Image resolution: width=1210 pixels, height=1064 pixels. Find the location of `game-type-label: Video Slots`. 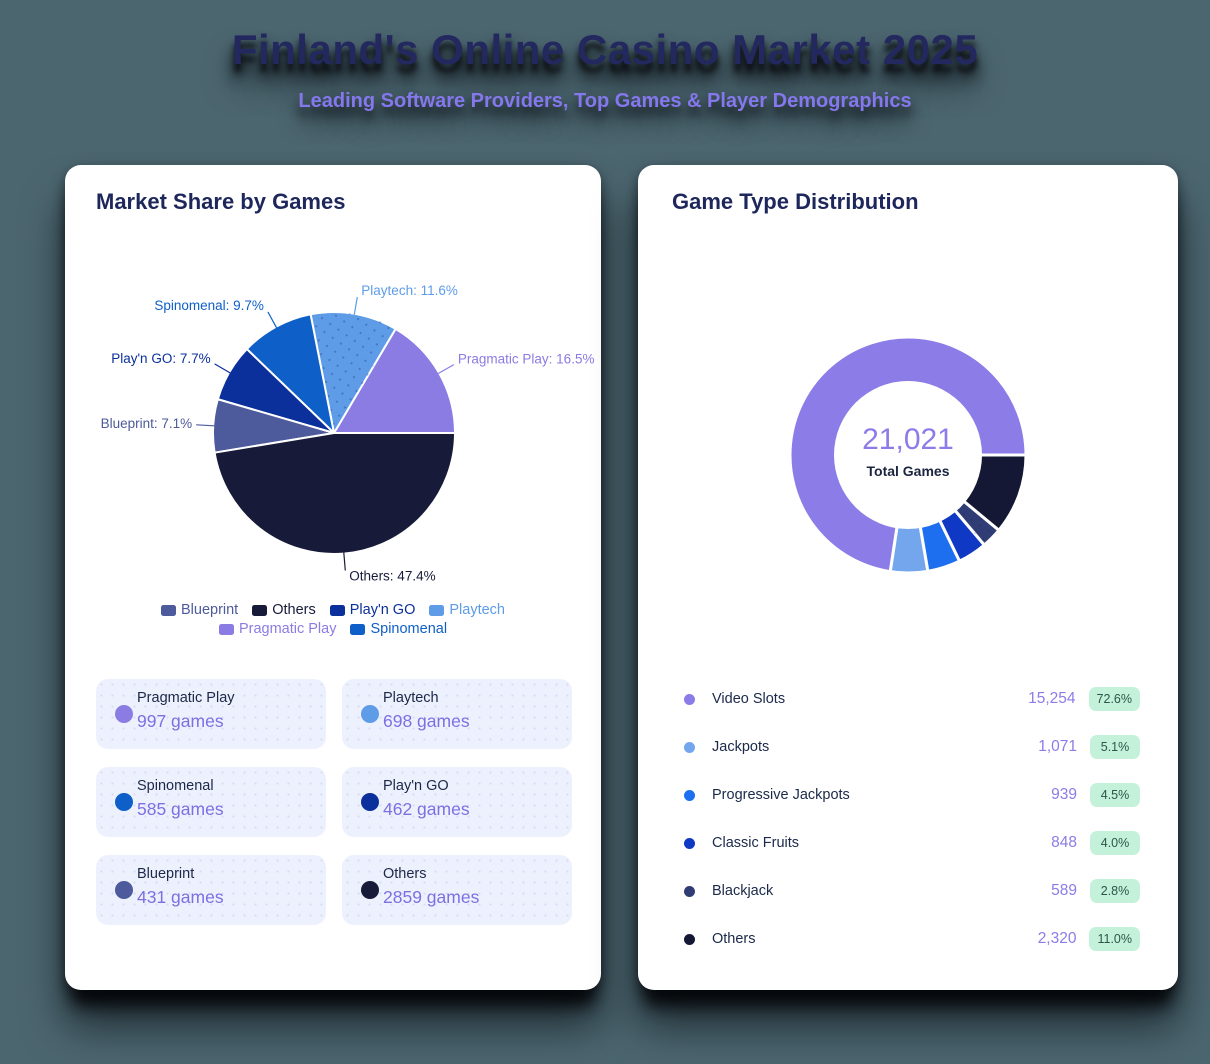

game-type-label: Video Slots is located at coordinates (749, 699).